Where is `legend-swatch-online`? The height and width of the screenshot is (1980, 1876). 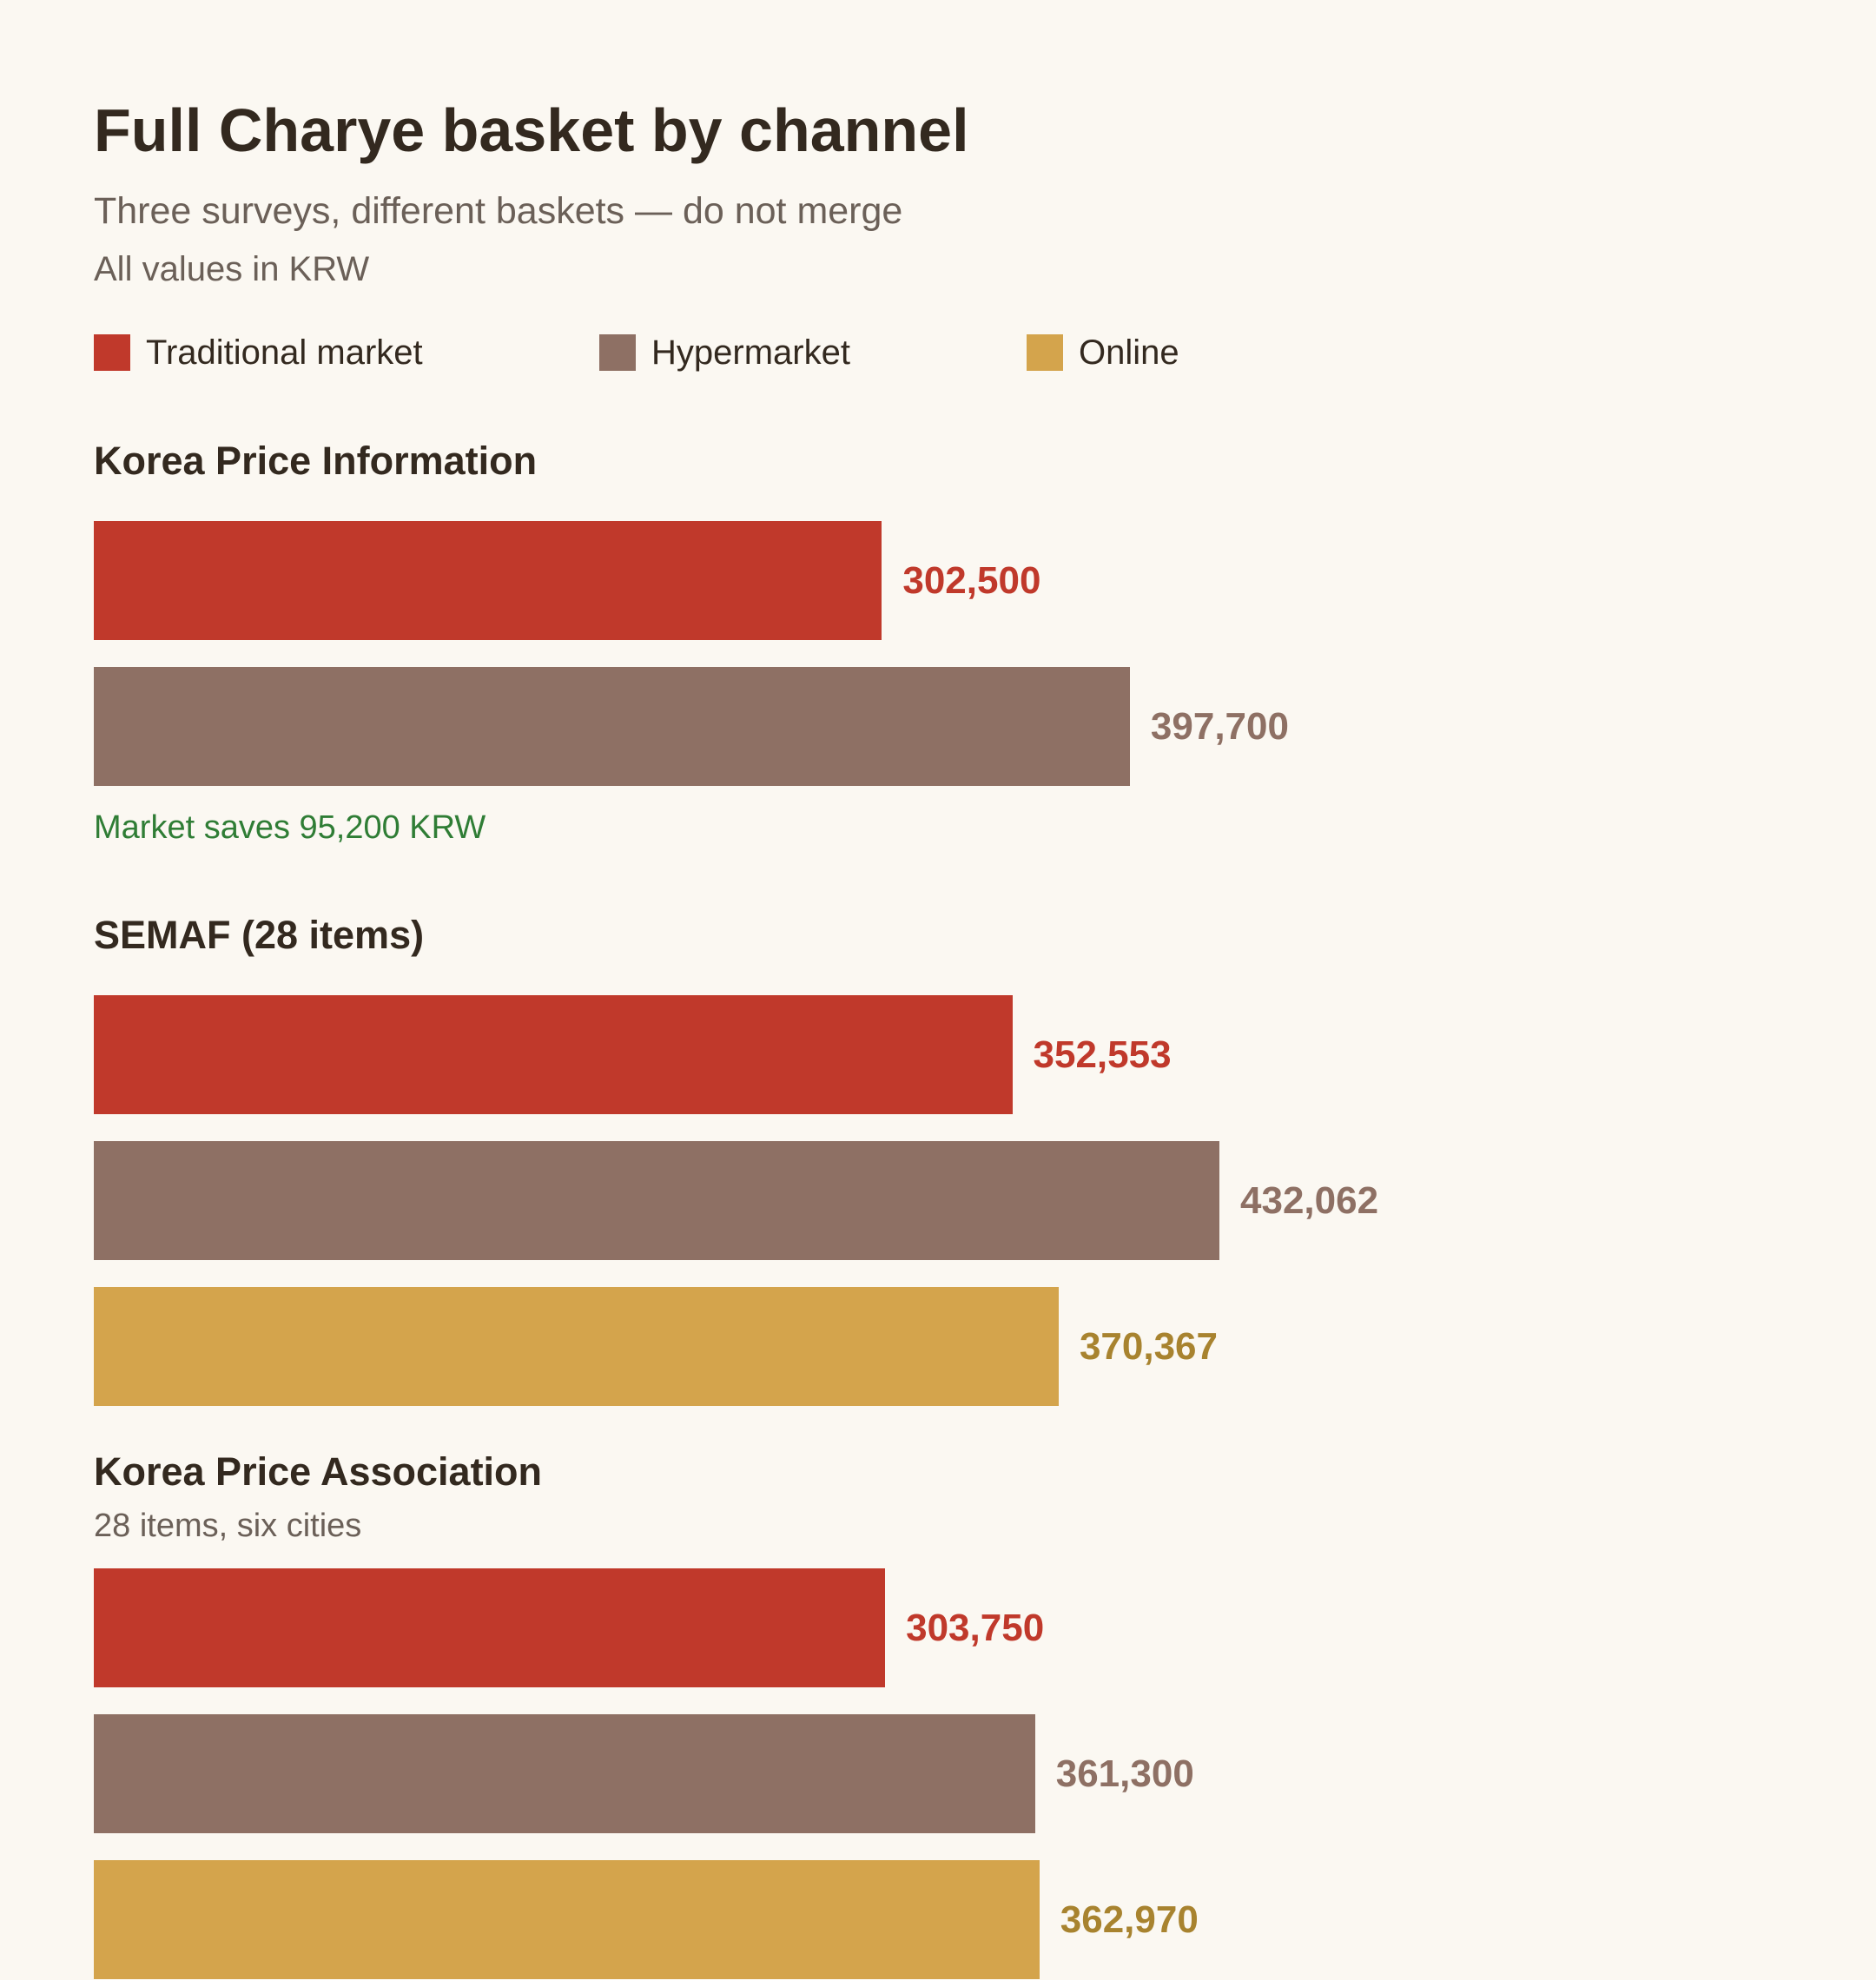
legend-swatch-online is located at coordinates (1045, 353).